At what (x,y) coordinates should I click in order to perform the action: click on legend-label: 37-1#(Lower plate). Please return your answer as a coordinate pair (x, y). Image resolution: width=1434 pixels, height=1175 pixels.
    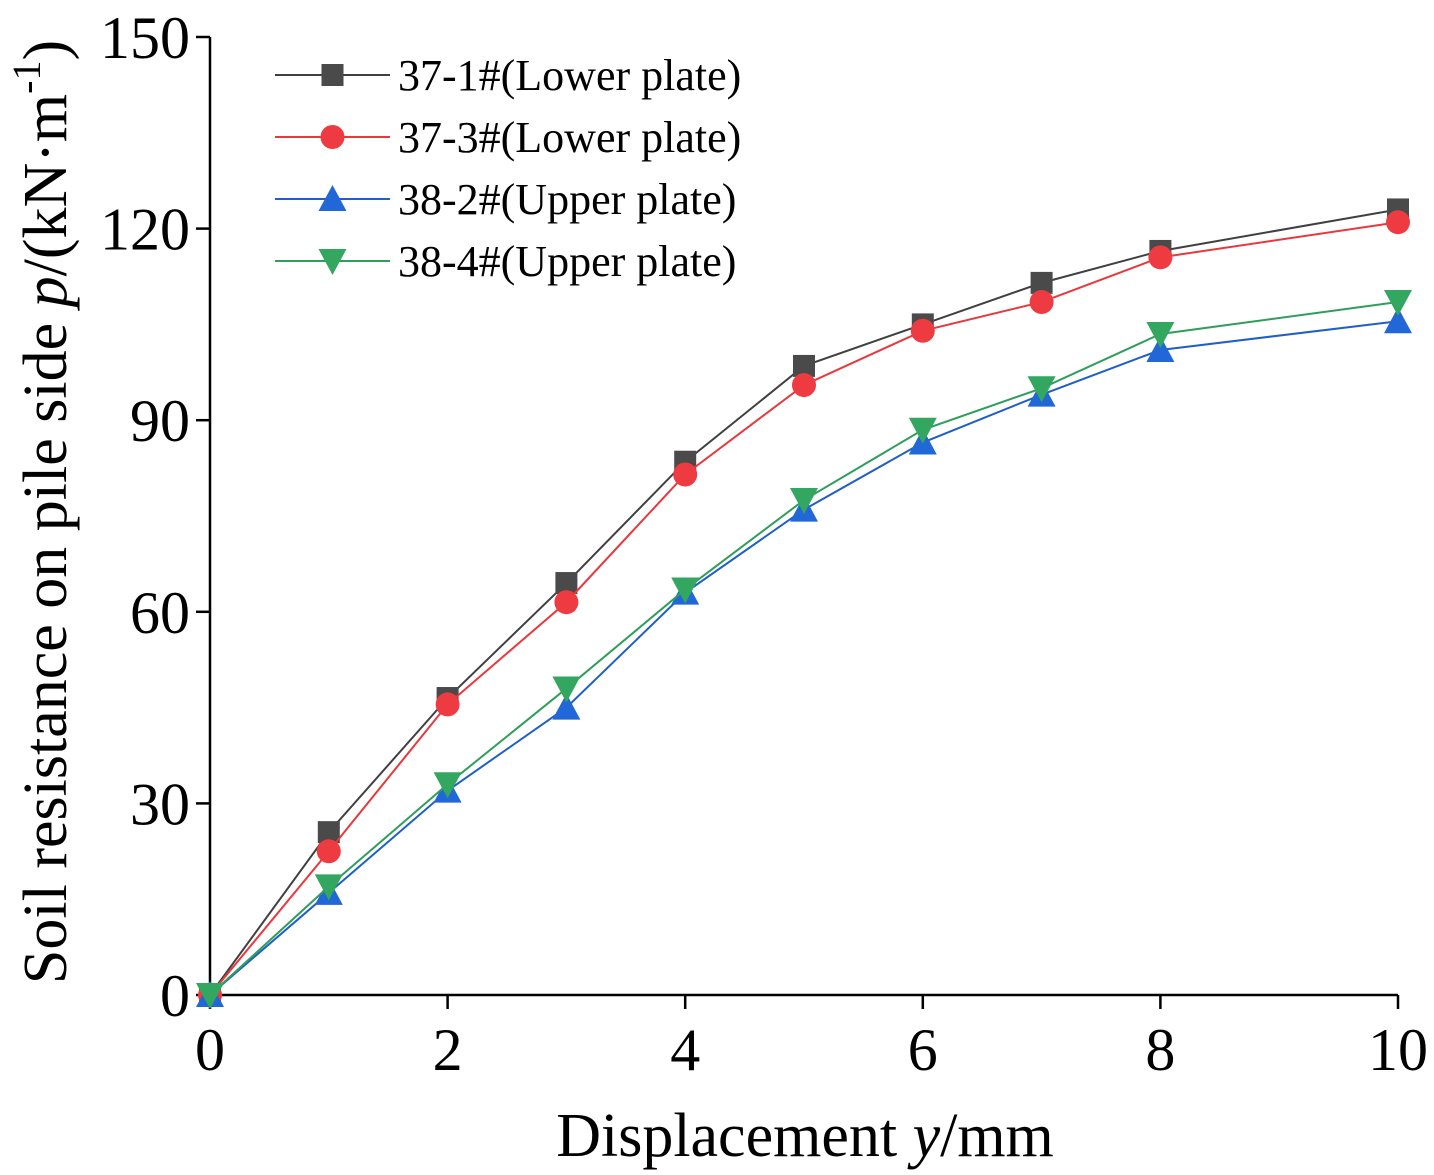
    Looking at the image, I should click on (569, 75).